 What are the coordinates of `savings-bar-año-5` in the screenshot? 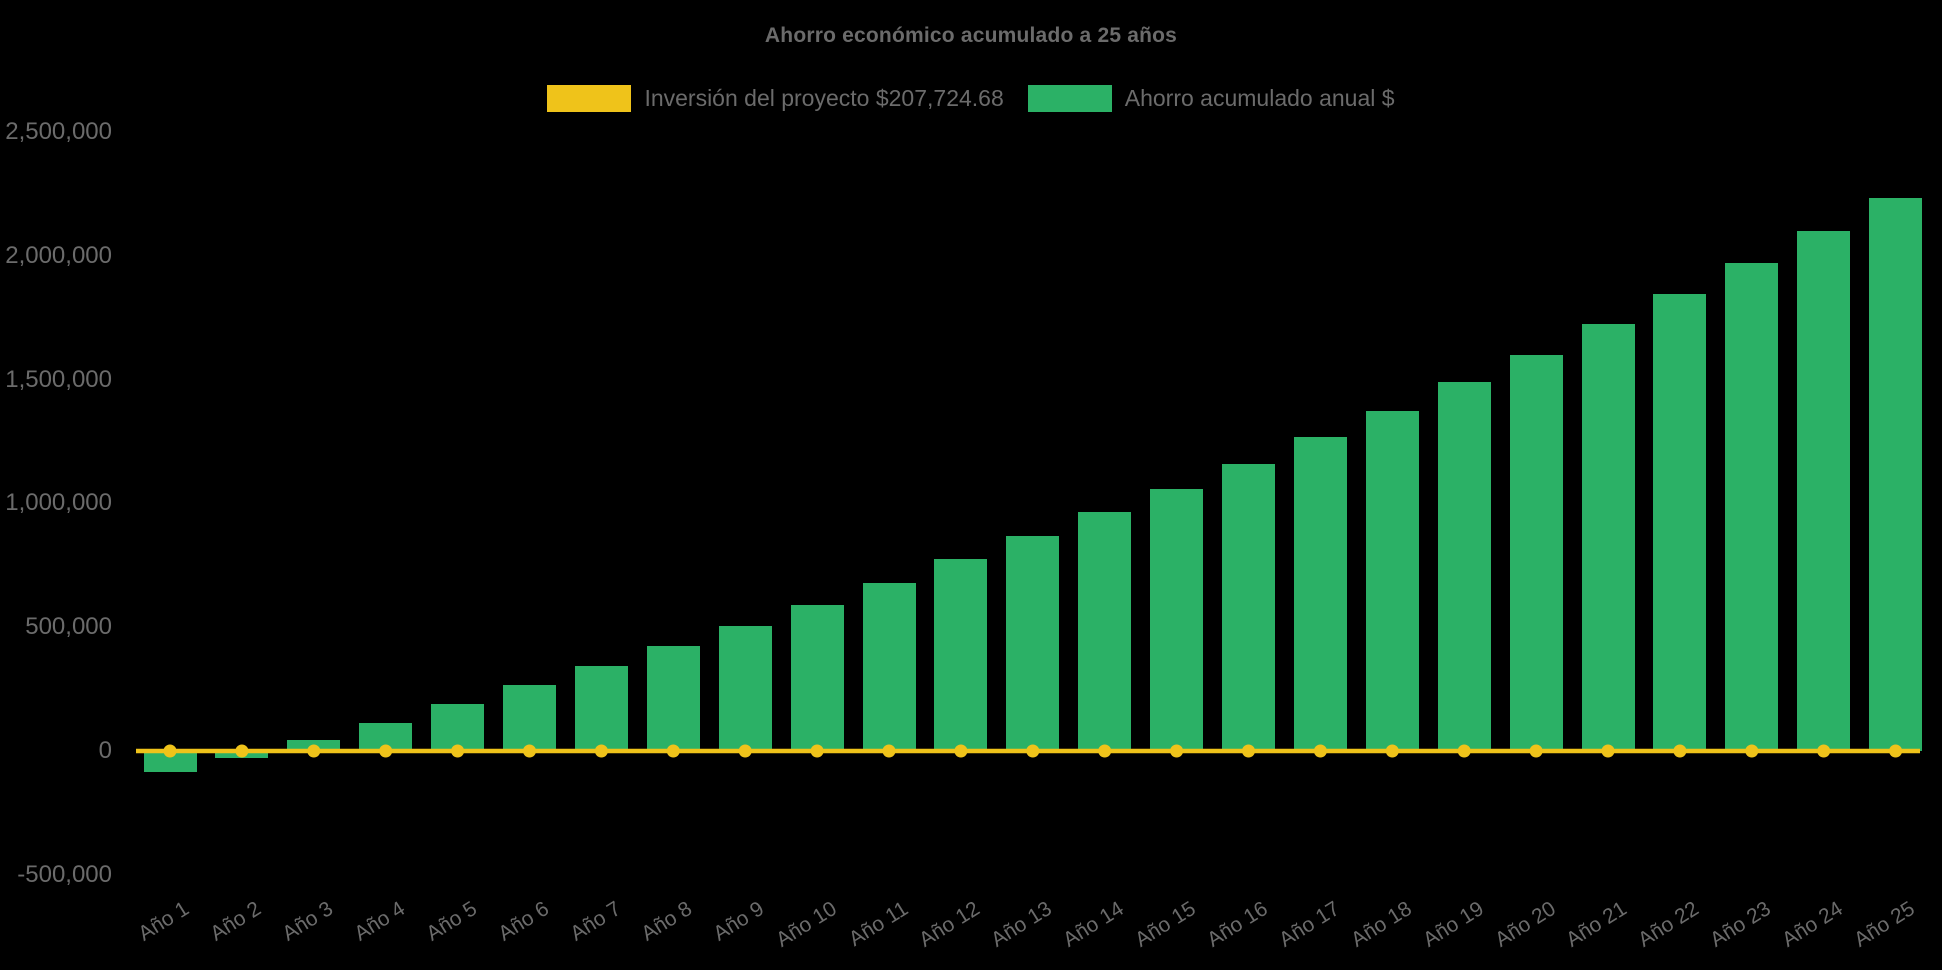 It's located at (458, 727).